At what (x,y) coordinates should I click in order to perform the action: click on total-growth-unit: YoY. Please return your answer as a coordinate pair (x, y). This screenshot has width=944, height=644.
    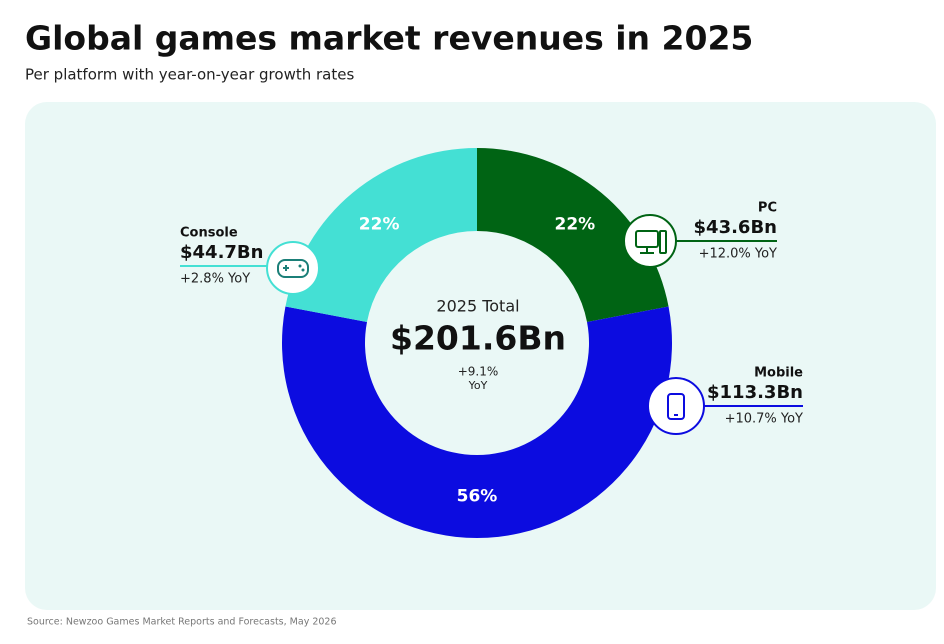
    Looking at the image, I should click on (478, 385).